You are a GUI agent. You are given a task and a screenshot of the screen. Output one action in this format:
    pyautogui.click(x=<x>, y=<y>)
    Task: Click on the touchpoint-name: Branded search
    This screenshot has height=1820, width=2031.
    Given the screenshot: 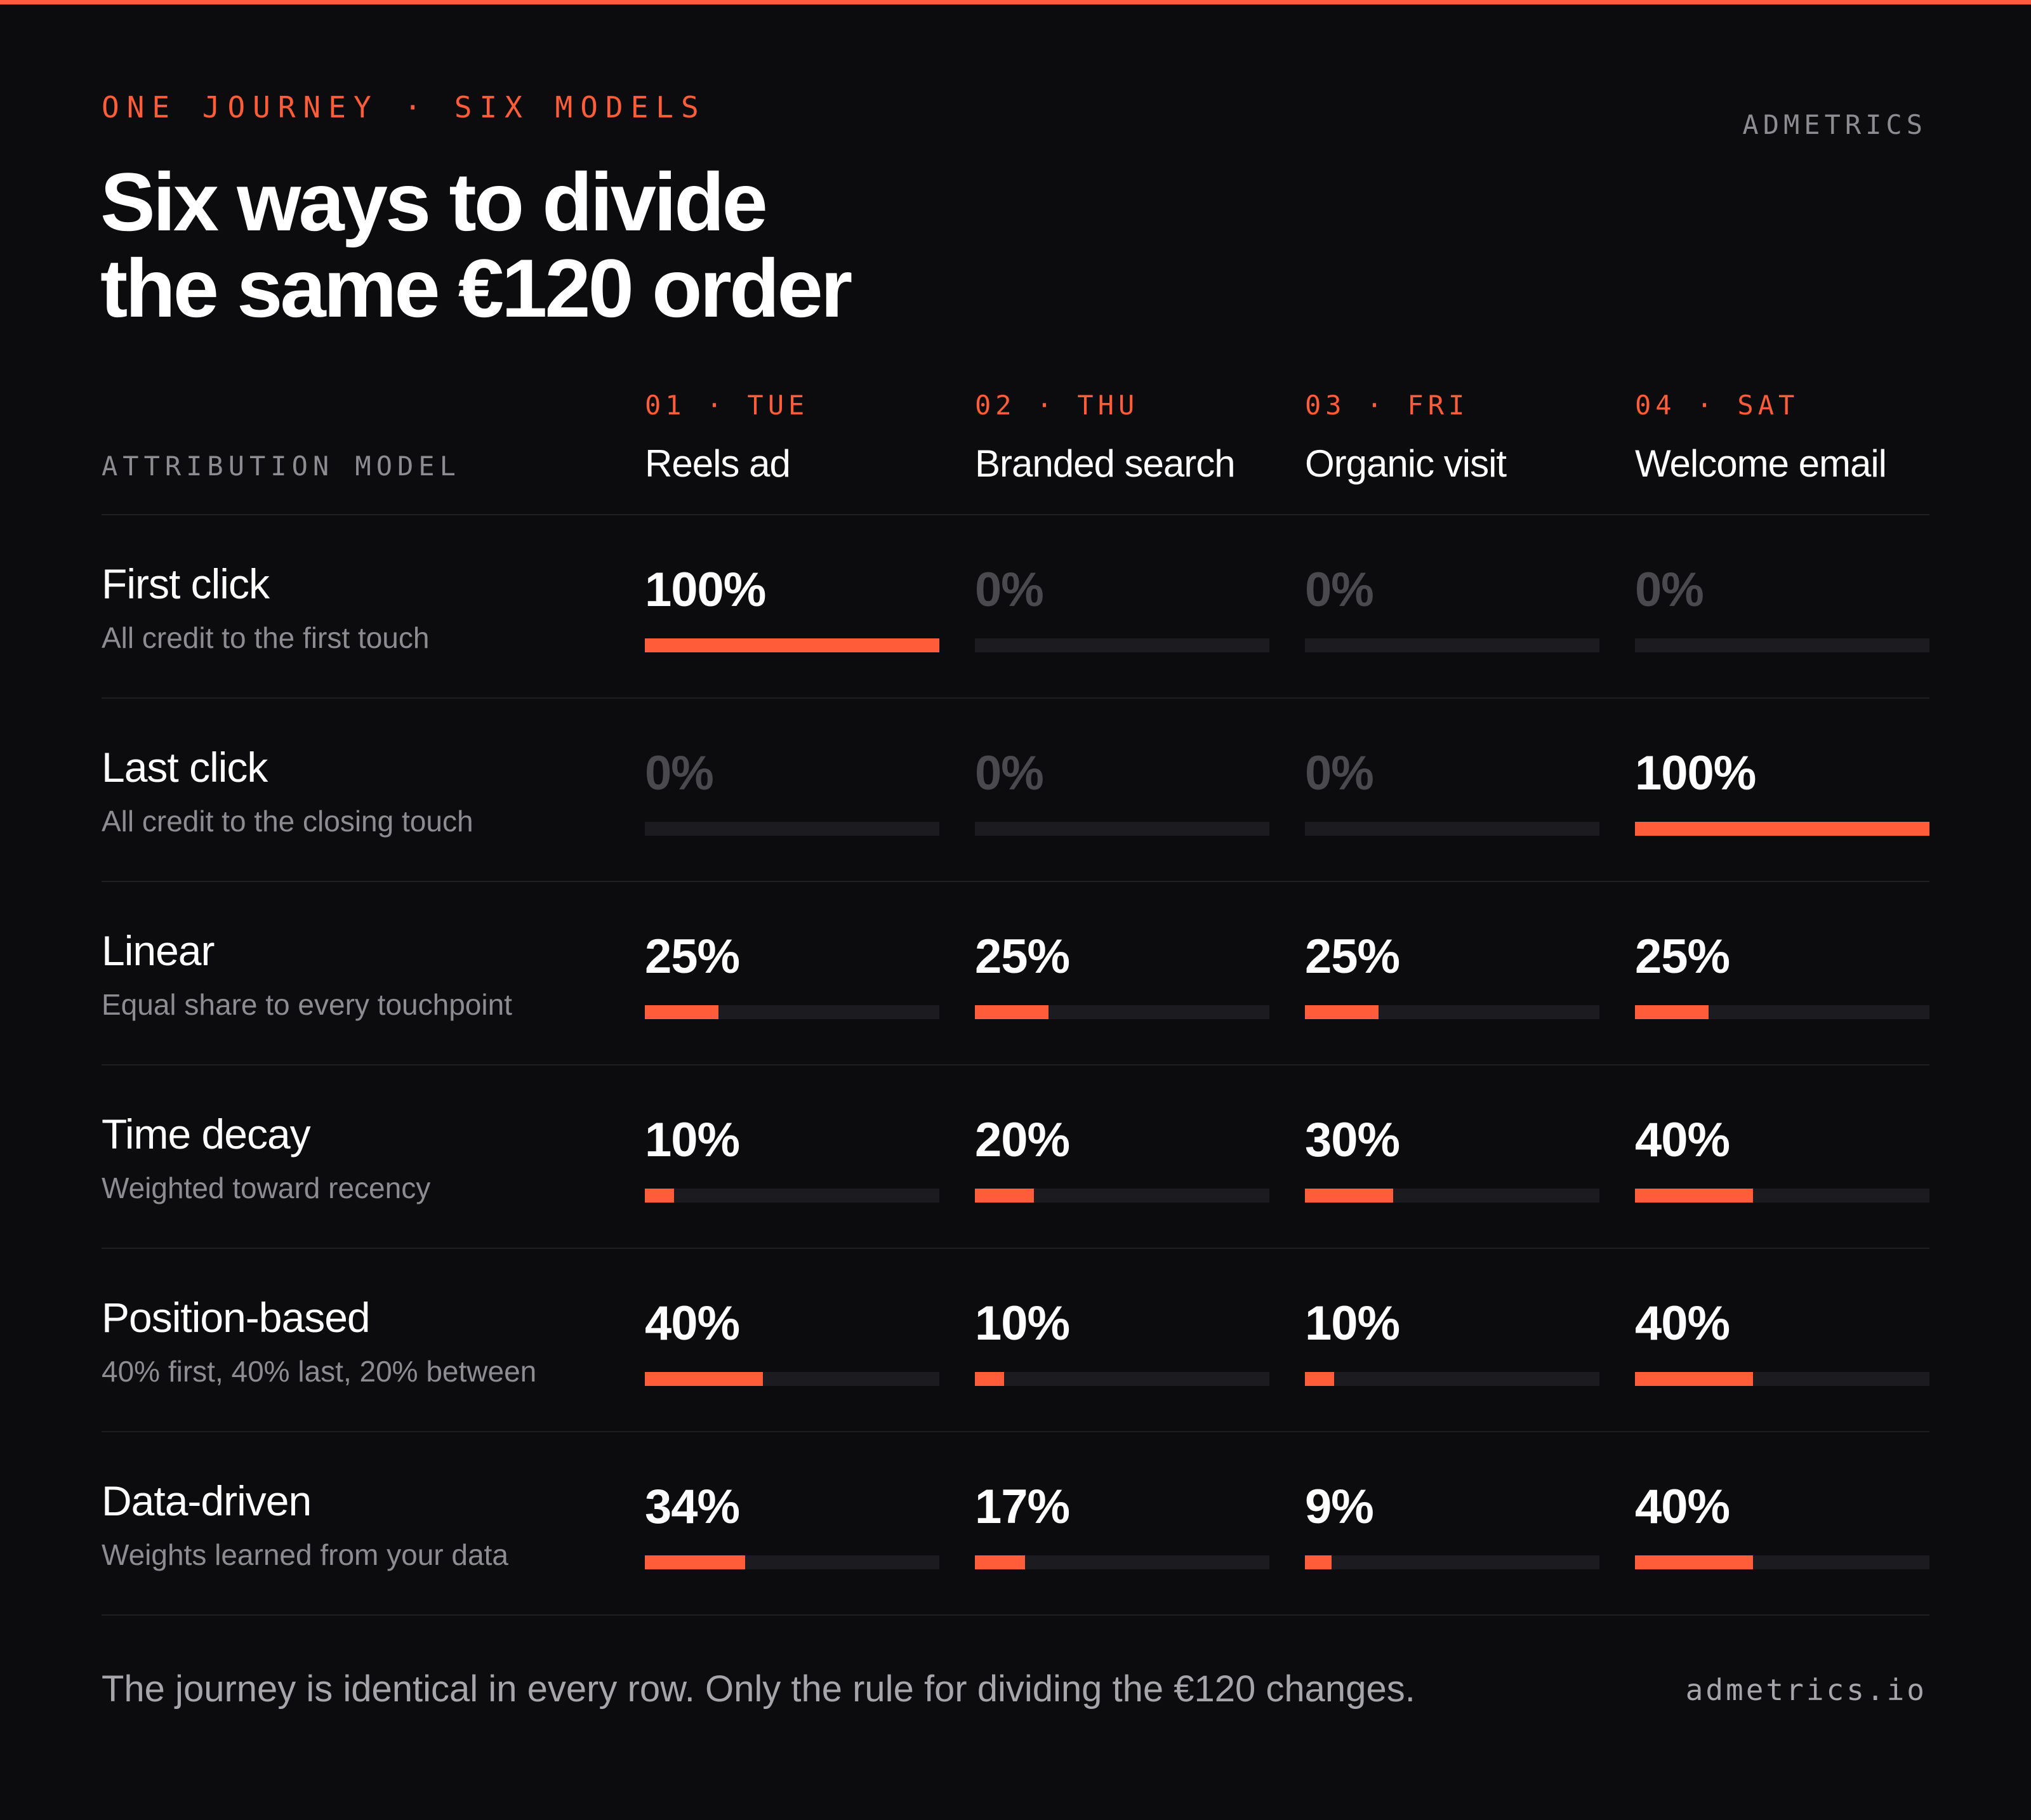 What is the action you would take?
    pyautogui.click(x=1105, y=463)
    